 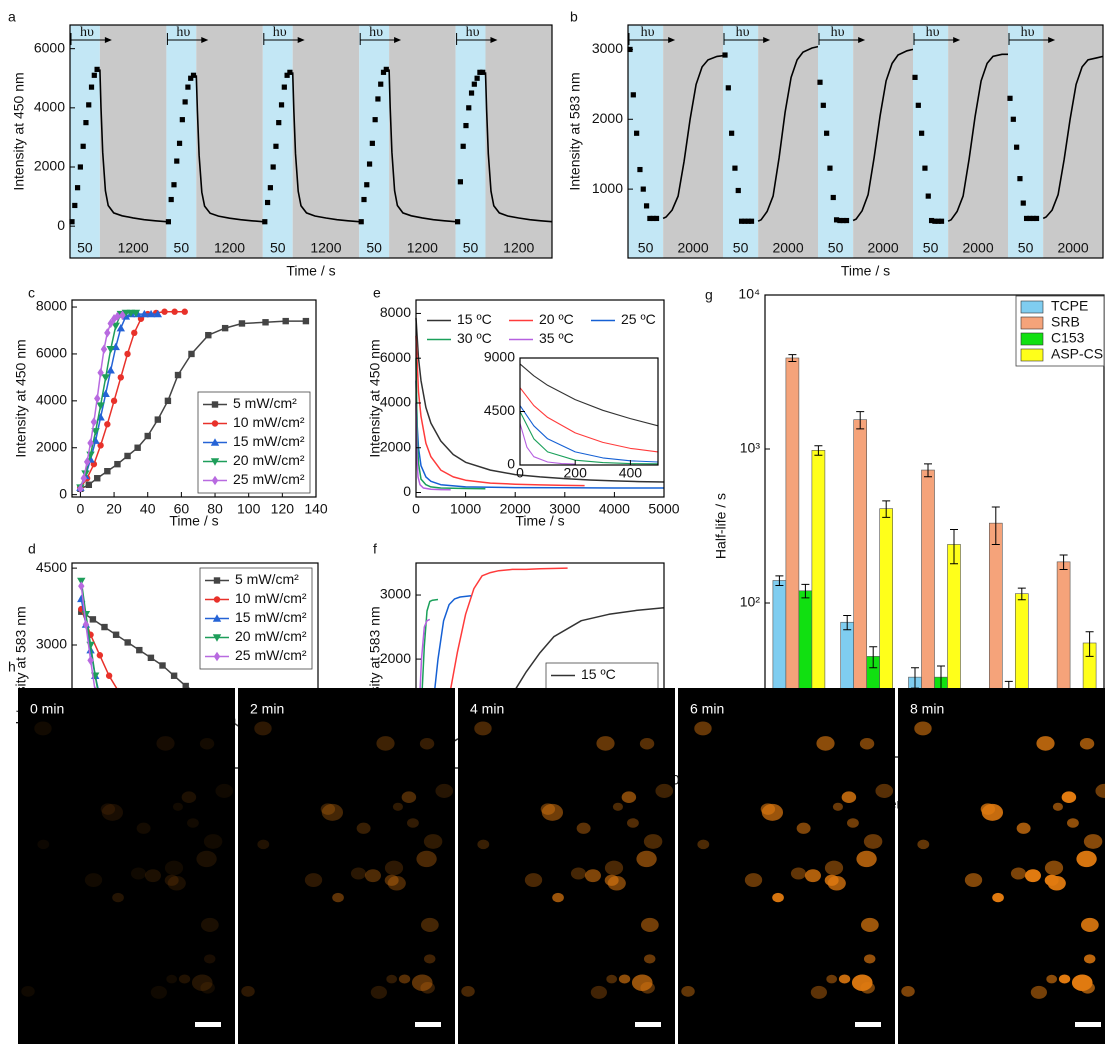 I want to click on micrograph, so click(x=126, y=866).